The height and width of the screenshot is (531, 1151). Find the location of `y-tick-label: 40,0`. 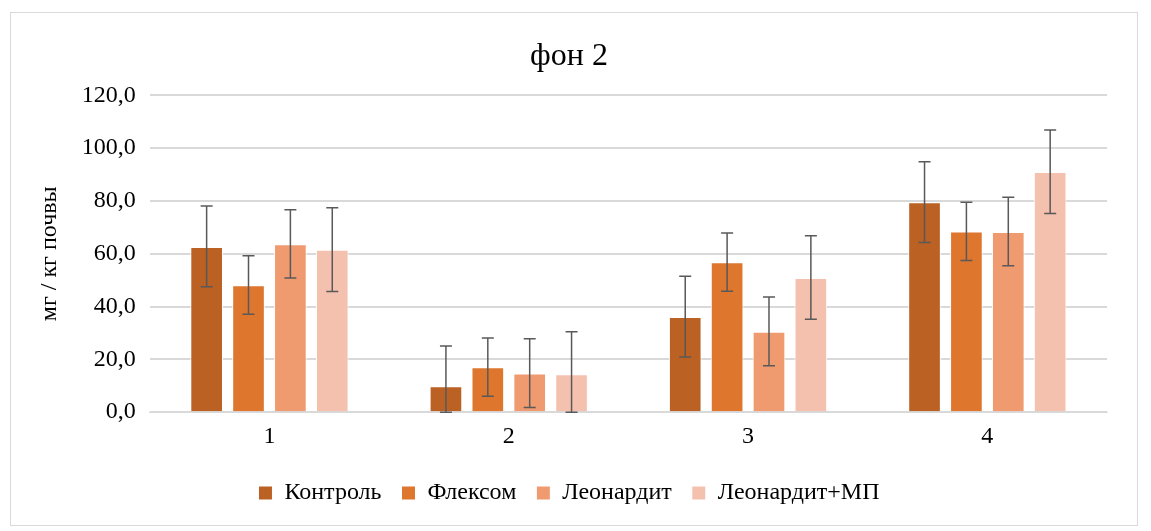

y-tick-label: 40,0 is located at coordinates (114, 304).